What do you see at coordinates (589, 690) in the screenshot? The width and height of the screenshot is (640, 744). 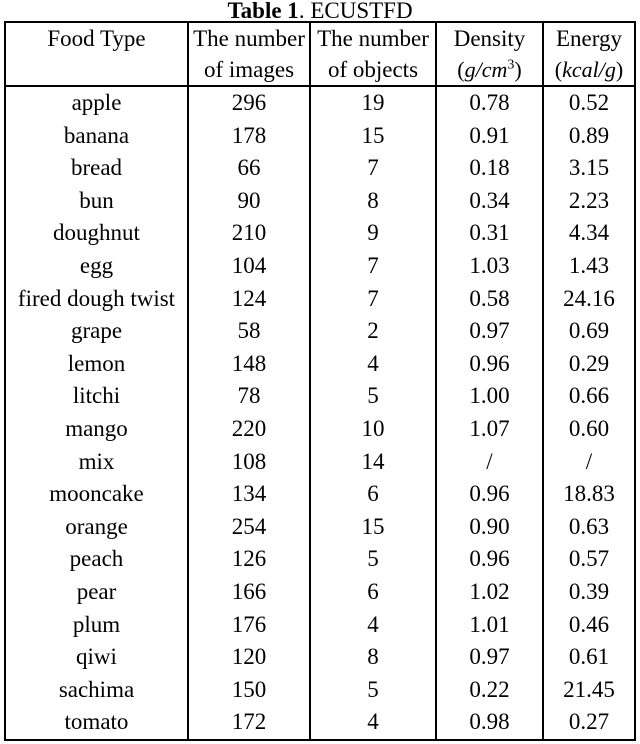 I see `cell-energy: 21.45` at bounding box center [589, 690].